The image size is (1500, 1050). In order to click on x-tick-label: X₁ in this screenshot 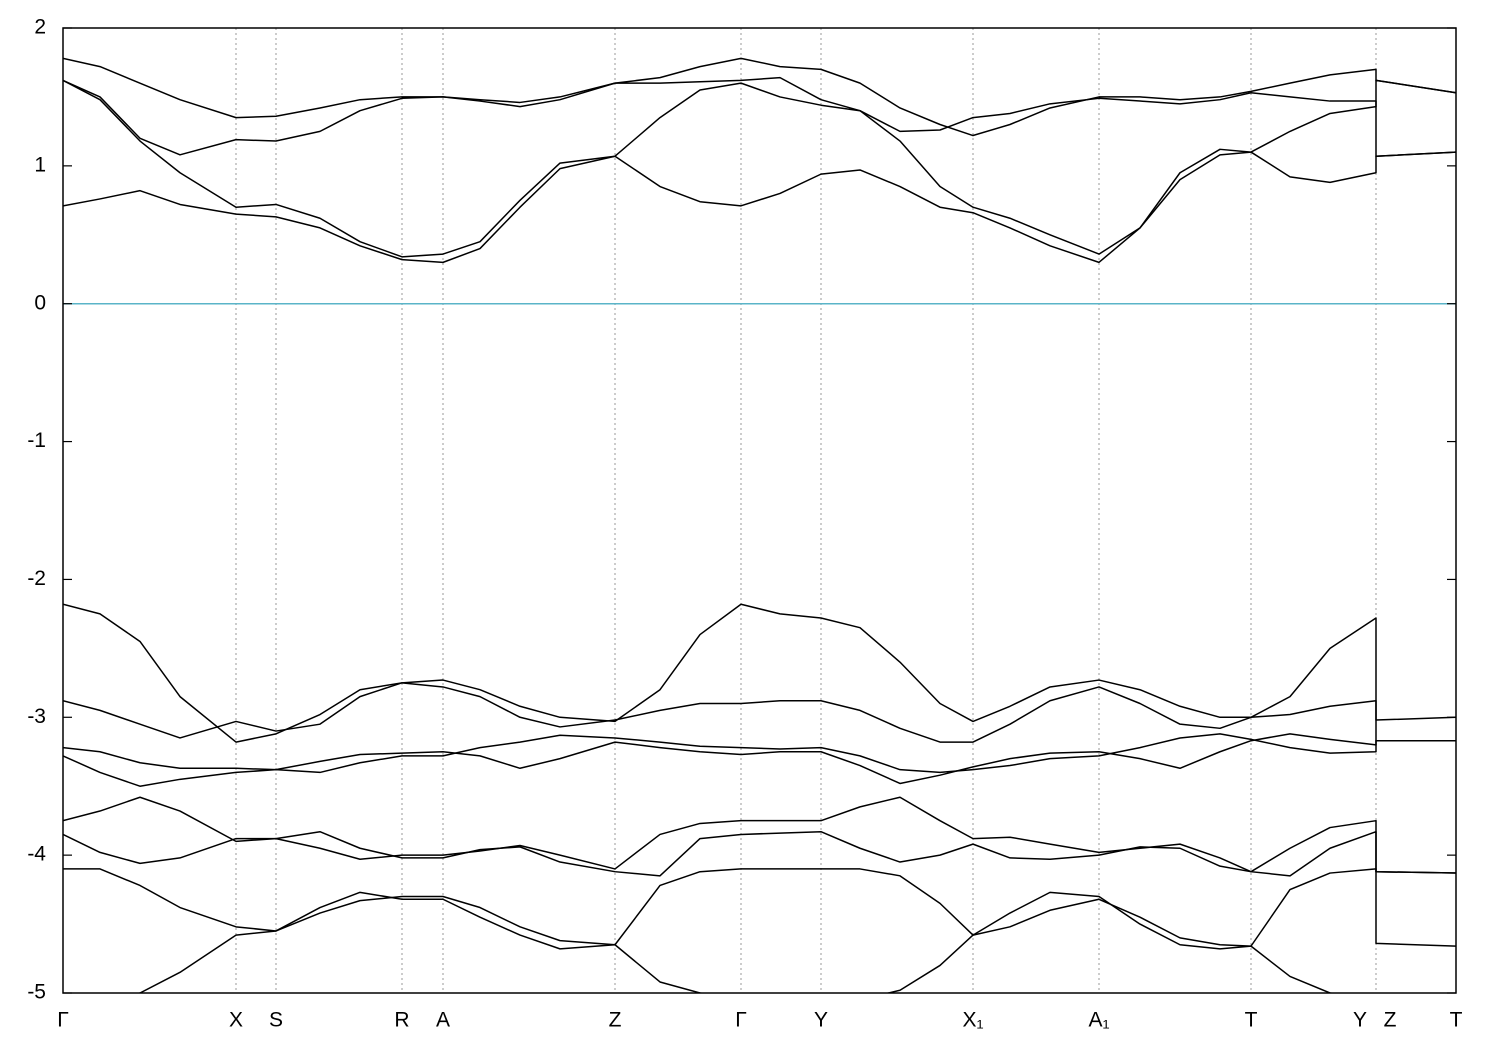, I will do `click(972, 1020)`.